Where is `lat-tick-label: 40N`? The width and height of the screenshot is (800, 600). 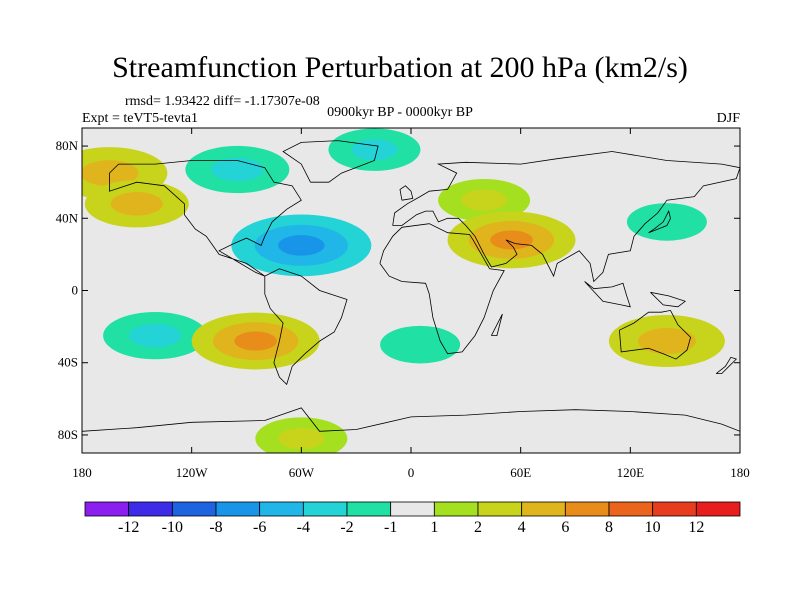 lat-tick-label: 40N is located at coordinates (67, 217).